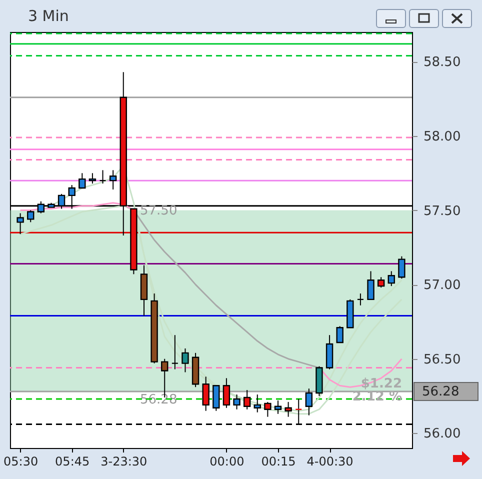 The image size is (482, 479). I want to click on band-label: 56.28, so click(159, 400).